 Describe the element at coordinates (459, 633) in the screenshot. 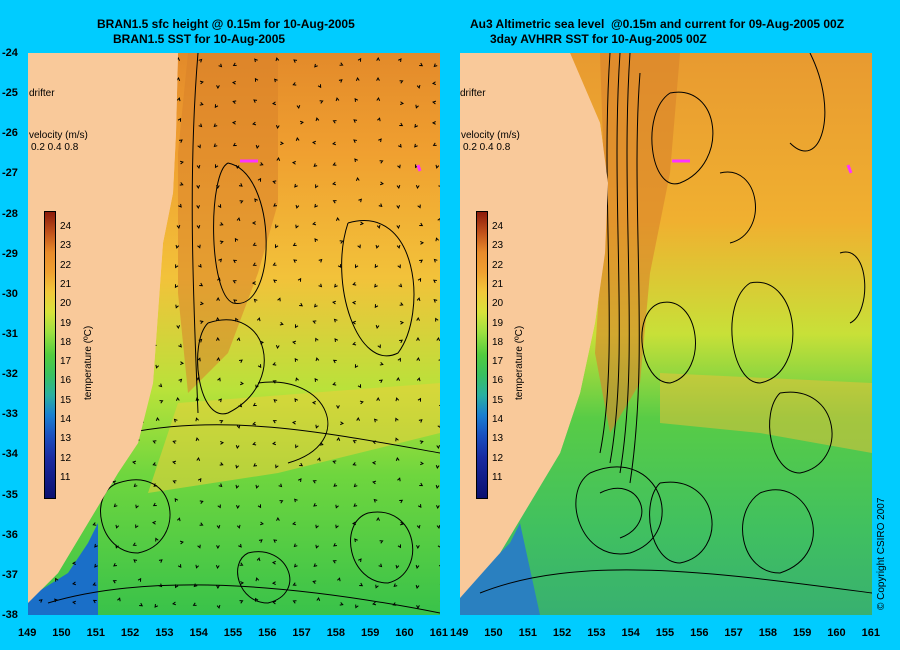

I see `lon-tick-label: 149` at that location.